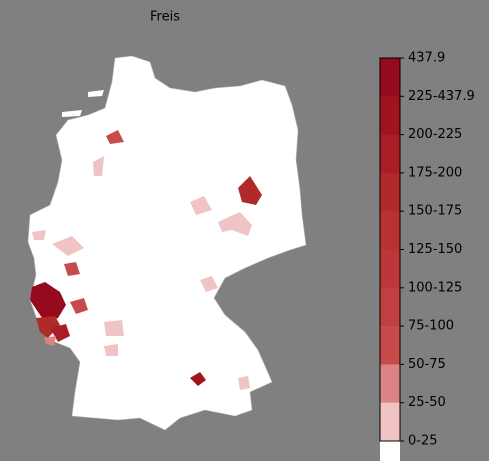 This screenshot has height=461, width=489. Describe the element at coordinates (427, 364) in the screenshot. I see `colorbar-label: 50-75` at that location.